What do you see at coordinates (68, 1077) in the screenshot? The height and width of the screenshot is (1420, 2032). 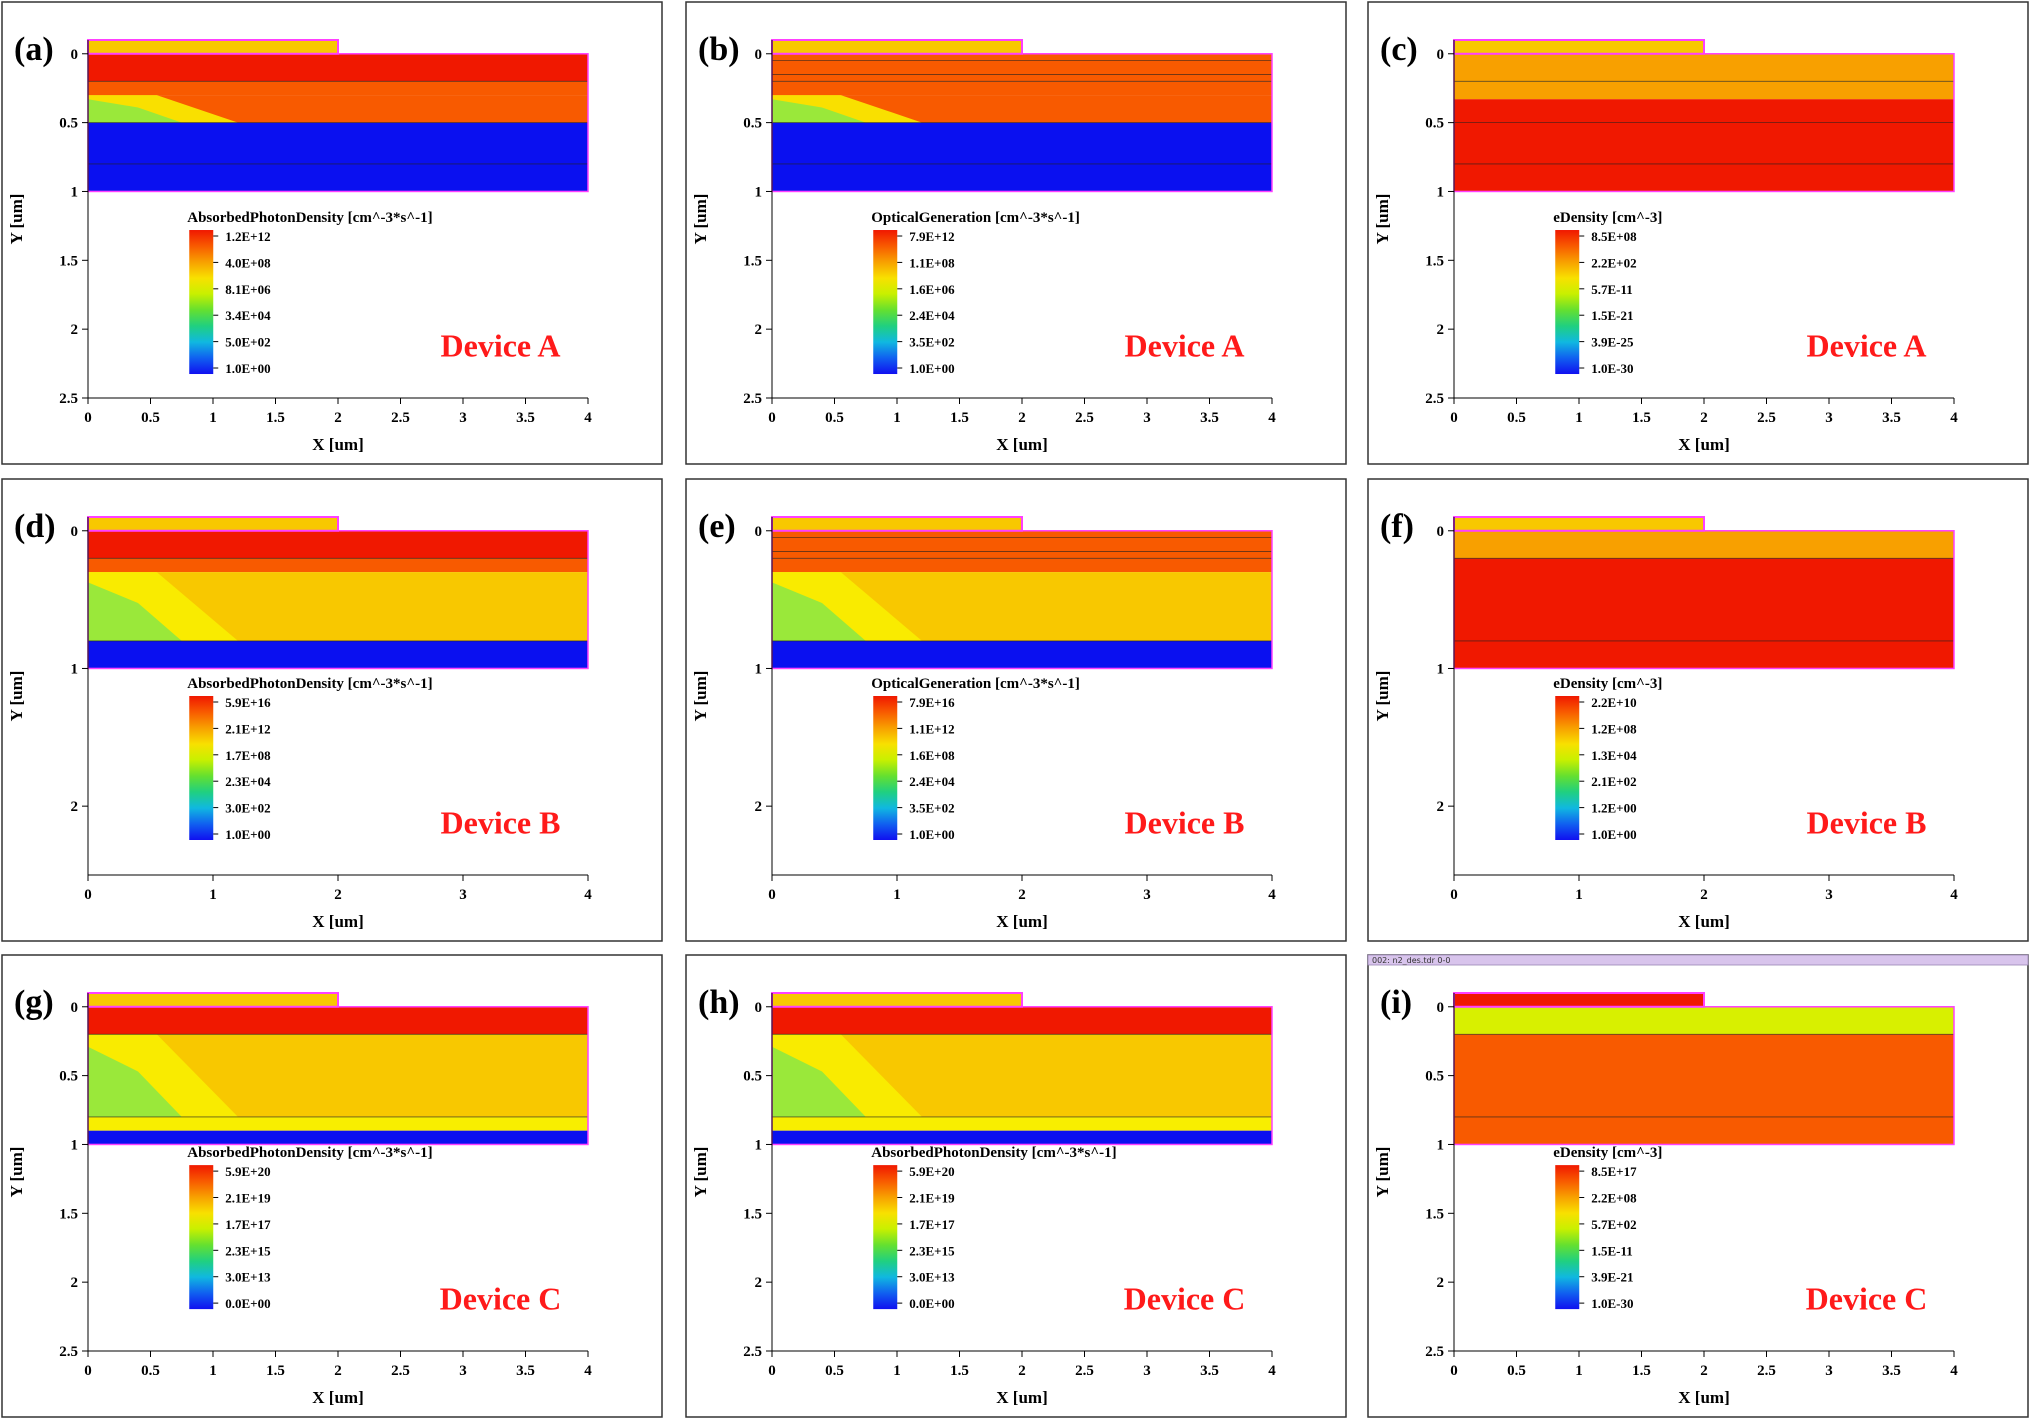 I see `y-tick-label: 0.5` at bounding box center [68, 1077].